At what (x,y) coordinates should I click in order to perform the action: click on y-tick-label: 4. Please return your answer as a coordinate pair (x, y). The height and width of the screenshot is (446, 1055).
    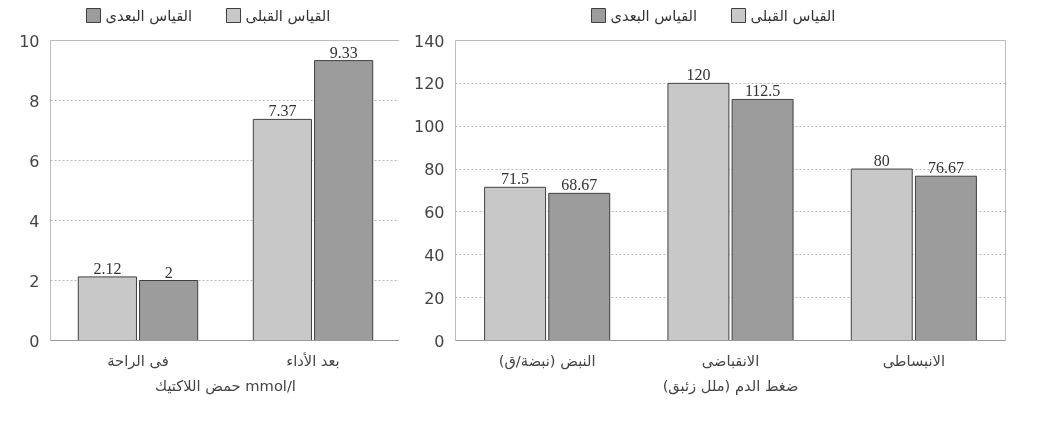
    Looking at the image, I should click on (34, 221).